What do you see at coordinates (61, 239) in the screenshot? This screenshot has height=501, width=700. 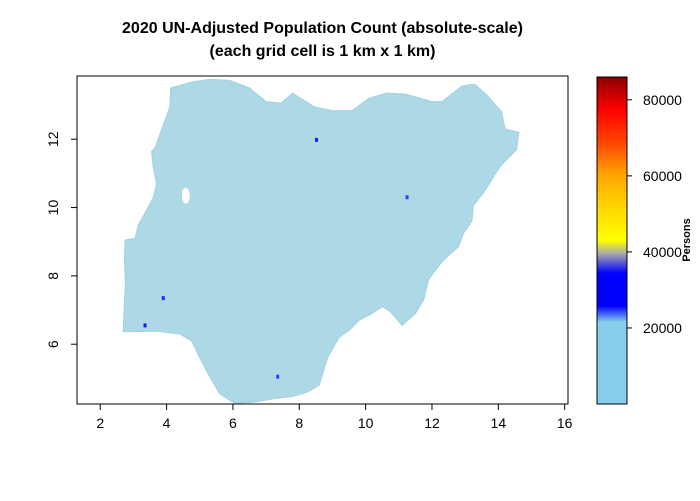 I see `y-axis: 6 8 10 12` at bounding box center [61, 239].